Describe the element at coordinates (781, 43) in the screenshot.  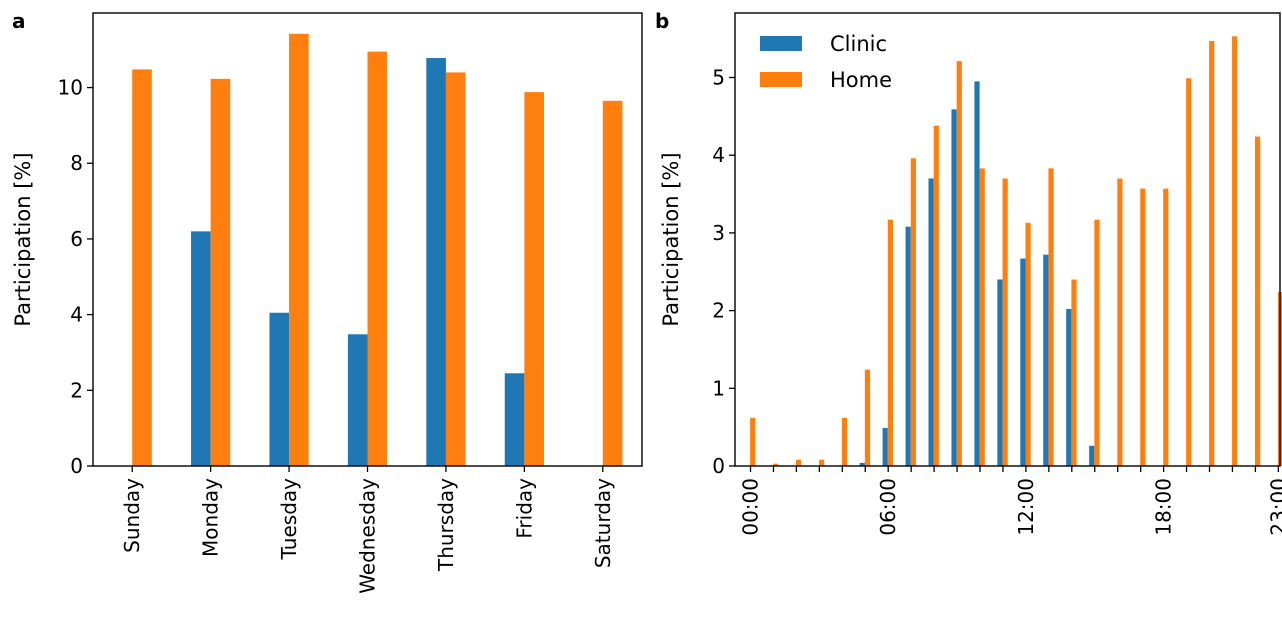
I see `legend-swatch-clinic` at that location.